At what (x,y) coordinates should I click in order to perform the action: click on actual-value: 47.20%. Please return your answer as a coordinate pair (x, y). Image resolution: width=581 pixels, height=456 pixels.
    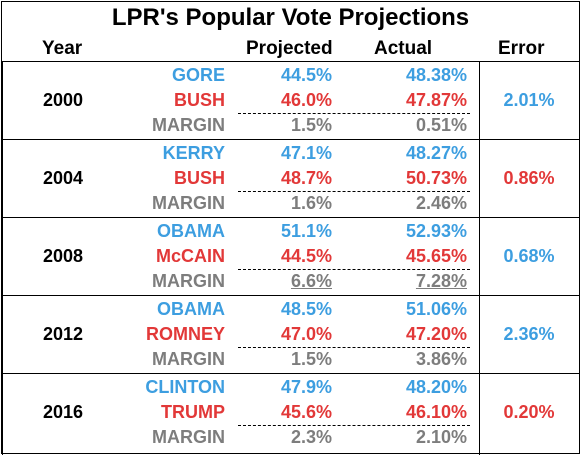
    Looking at the image, I should click on (436, 334).